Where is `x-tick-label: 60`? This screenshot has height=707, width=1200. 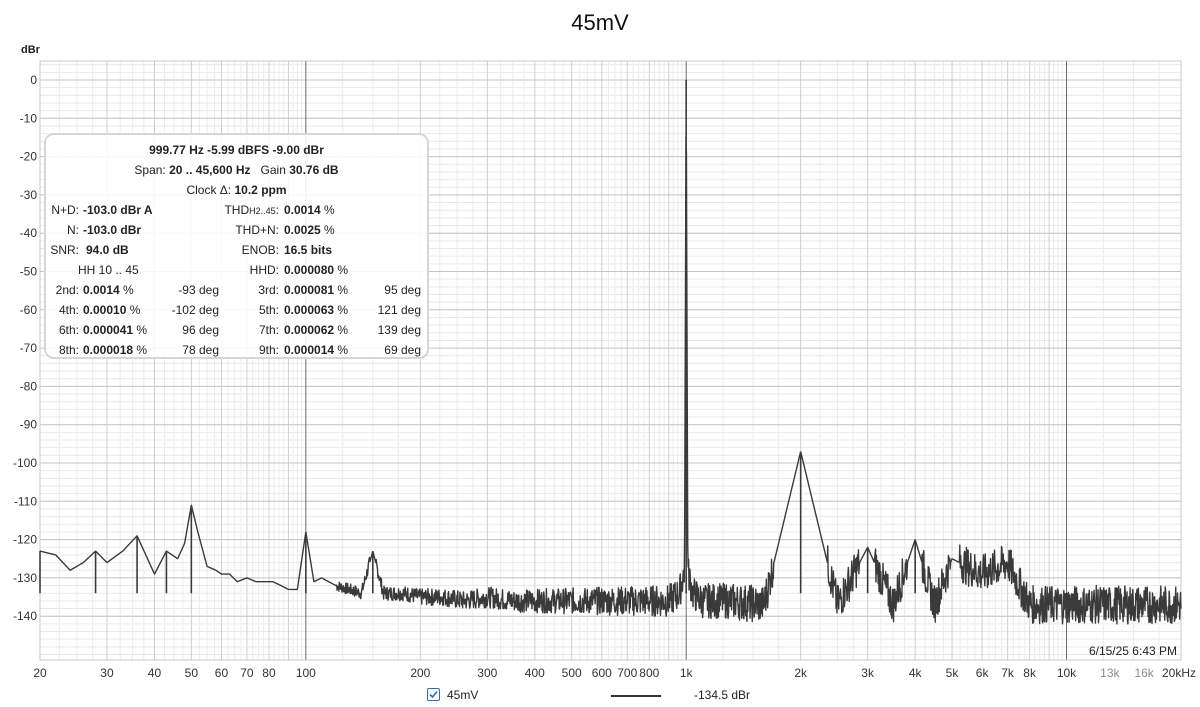
x-tick-label: 60 is located at coordinates (222, 673).